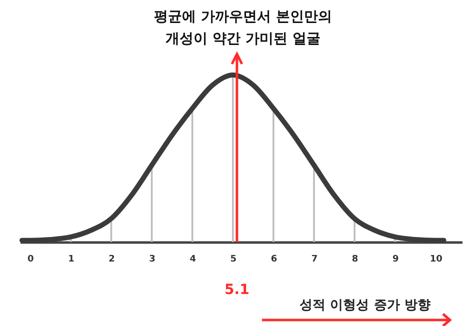 The image size is (467, 326). What do you see at coordinates (395, 259) in the screenshot?
I see `x-tick-label: 9` at bounding box center [395, 259].